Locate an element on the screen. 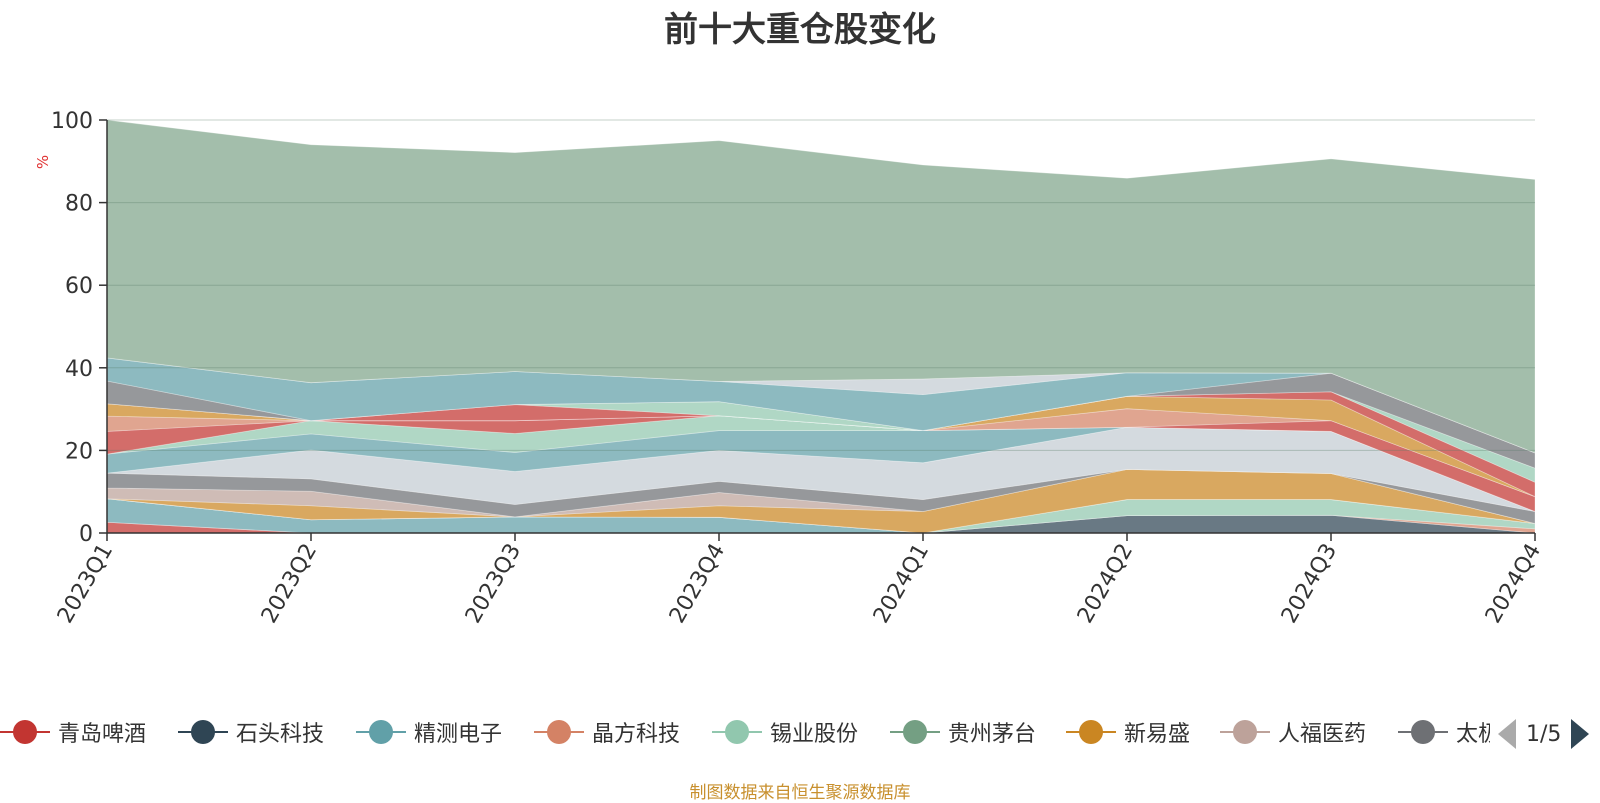 Image resolution: width=1600 pixels, height=803 pixels. x-tick-label: 2023Q2 is located at coordinates (289, 584).